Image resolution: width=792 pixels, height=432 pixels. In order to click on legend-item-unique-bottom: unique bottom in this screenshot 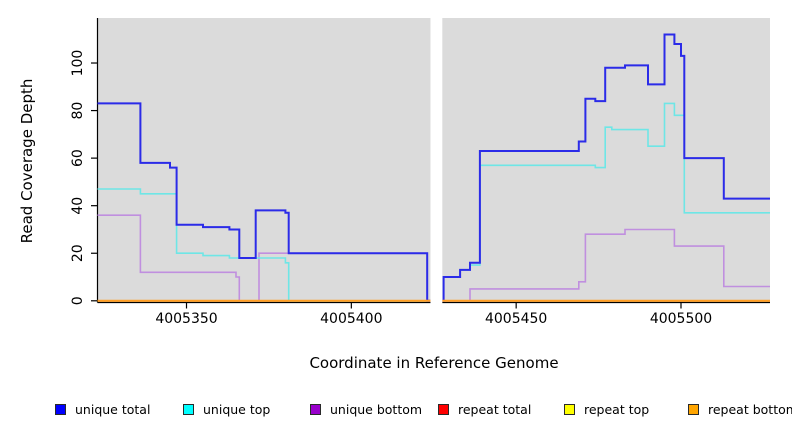, I will do `click(366, 409)`.